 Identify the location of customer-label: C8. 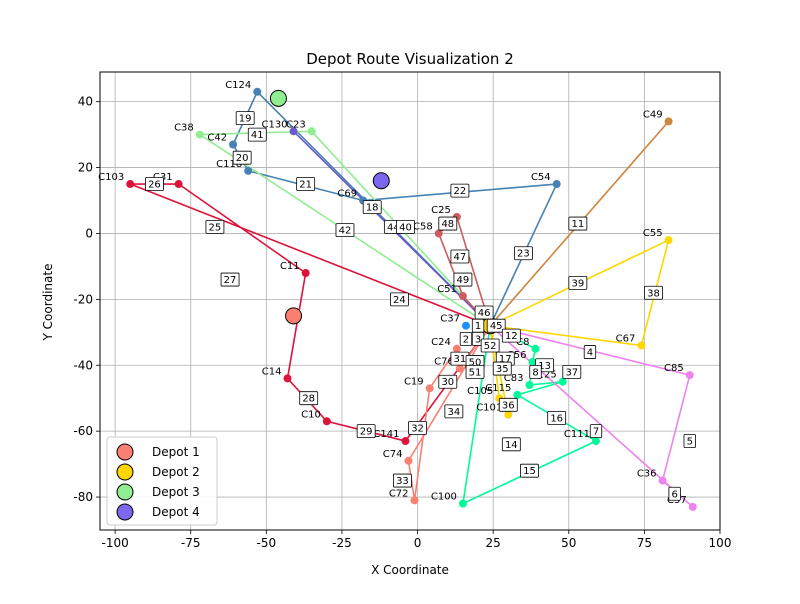
(522, 342).